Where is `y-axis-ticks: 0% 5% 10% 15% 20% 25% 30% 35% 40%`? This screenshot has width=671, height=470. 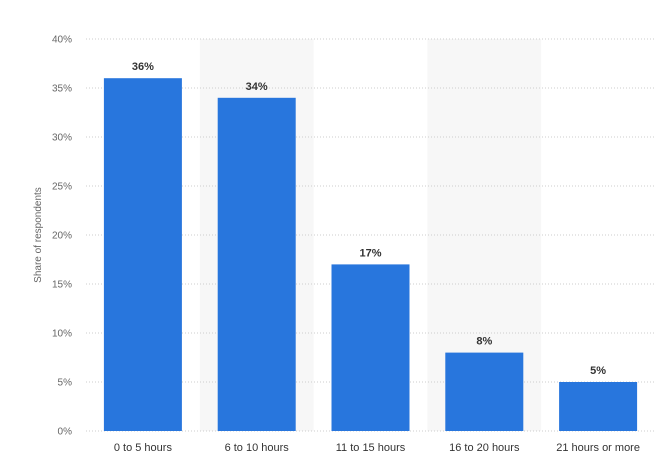 y-axis-ticks: 0% 5% 10% 15% 20% 25% 30% 35% 40% is located at coordinates (62, 236).